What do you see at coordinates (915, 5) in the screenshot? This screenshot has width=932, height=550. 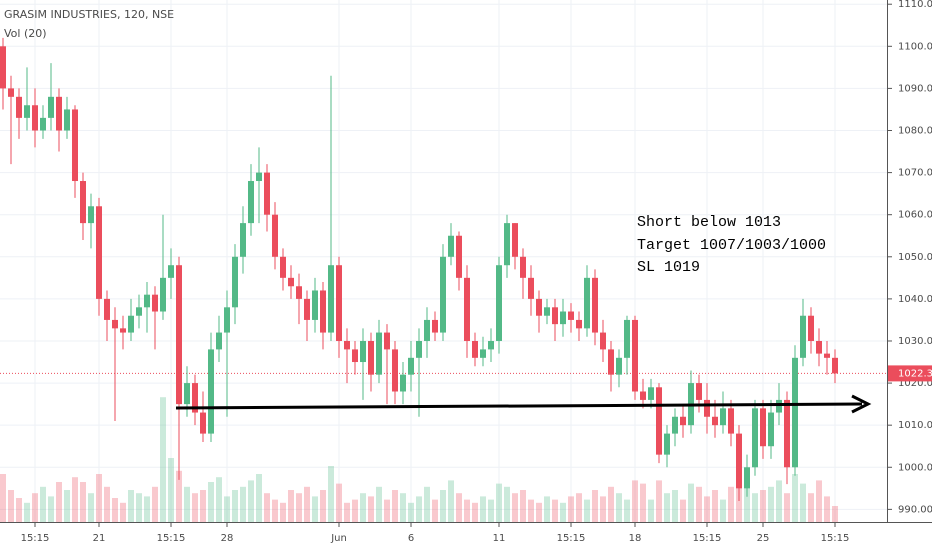 I see `y-tick-label: 1110.00` at bounding box center [915, 5].